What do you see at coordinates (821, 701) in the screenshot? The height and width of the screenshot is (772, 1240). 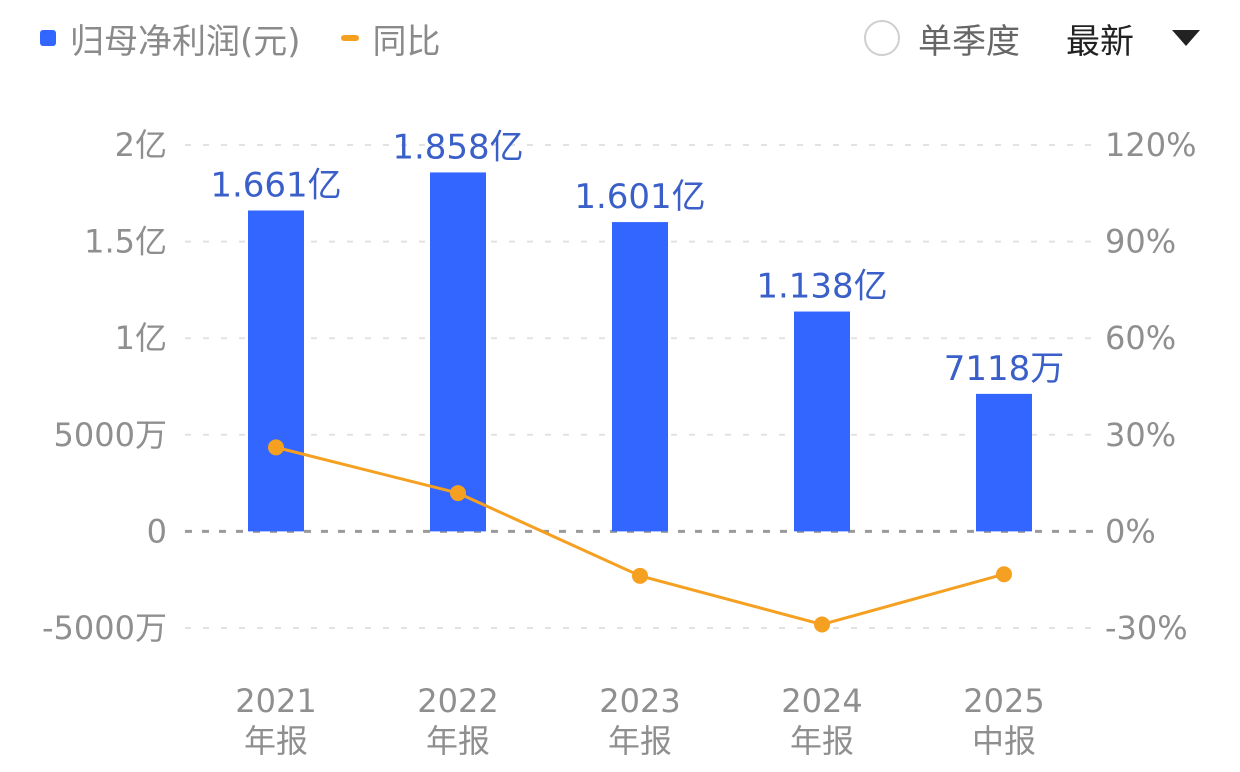 I see `x-axis-year-label: 2024` at bounding box center [821, 701].